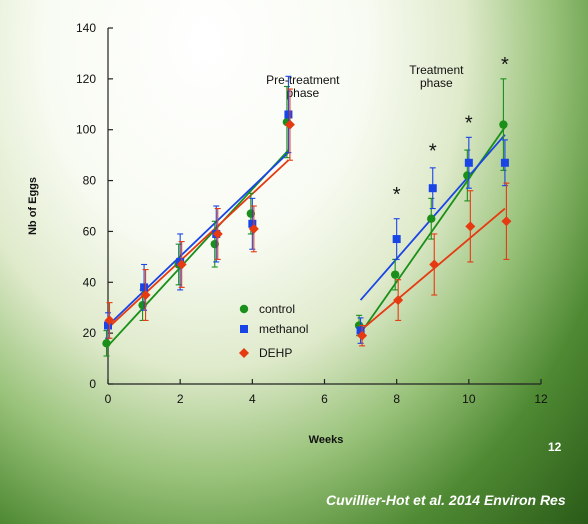  Describe the element at coordinates (90, 181) in the screenshot. I see `y-tick-label: 80` at that location.